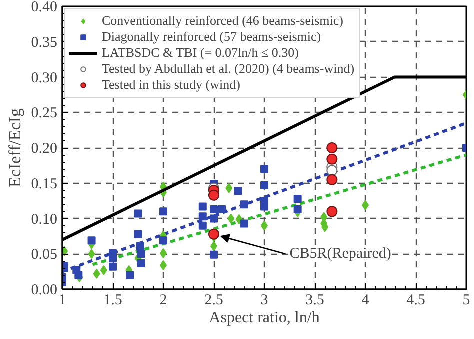 The image size is (474, 339). What do you see at coordinates (264, 300) in the screenshot?
I see `x-tick-label: 3` at bounding box center [264, 300].